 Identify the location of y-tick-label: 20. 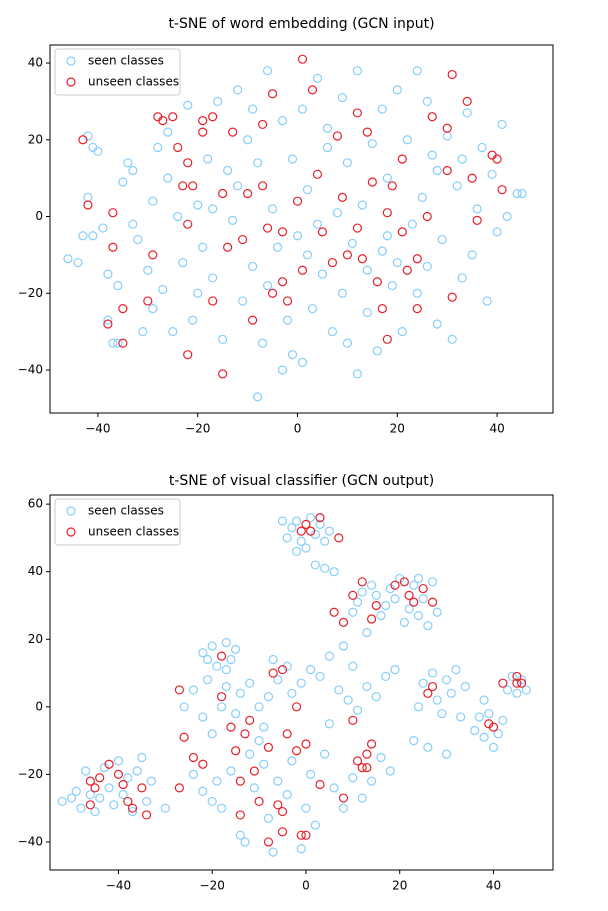
(35, 139).